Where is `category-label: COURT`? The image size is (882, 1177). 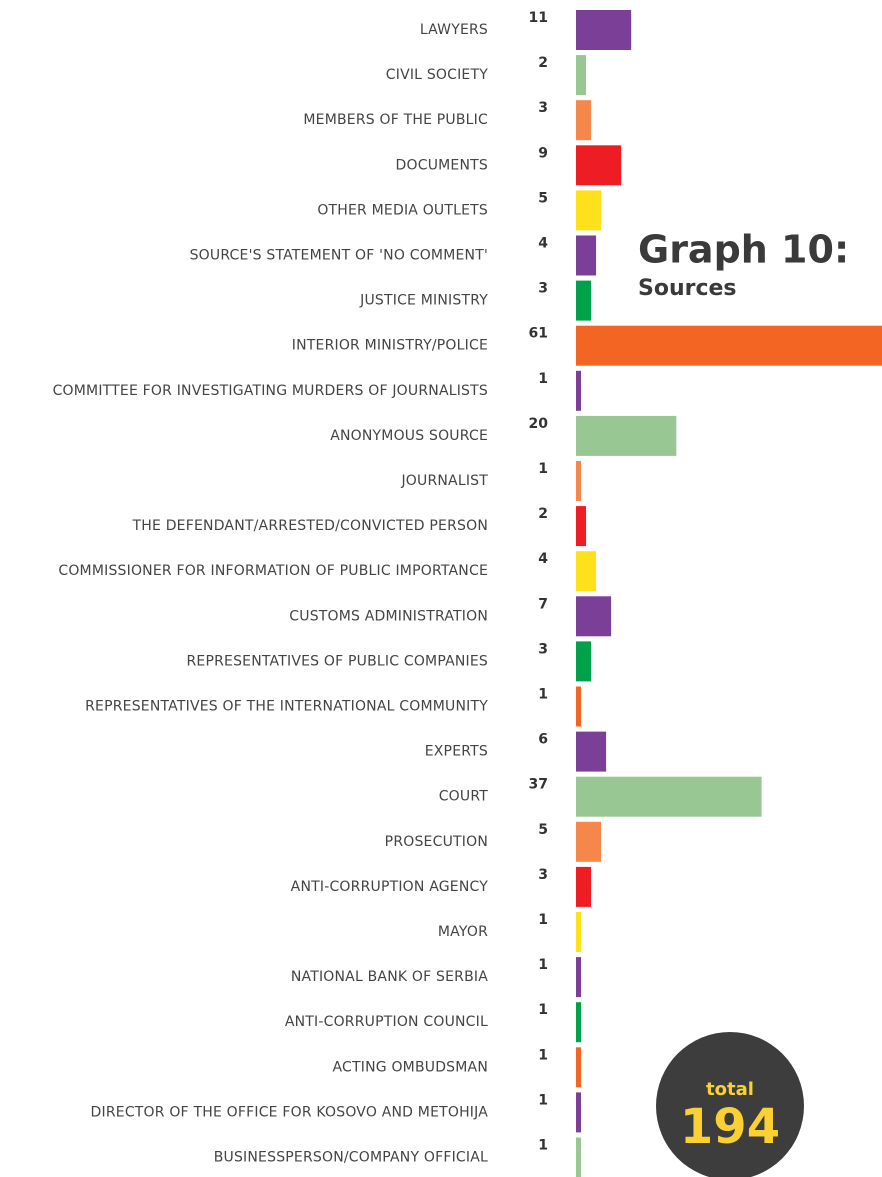 category-label: COURT is located at coordinates (464, 797).